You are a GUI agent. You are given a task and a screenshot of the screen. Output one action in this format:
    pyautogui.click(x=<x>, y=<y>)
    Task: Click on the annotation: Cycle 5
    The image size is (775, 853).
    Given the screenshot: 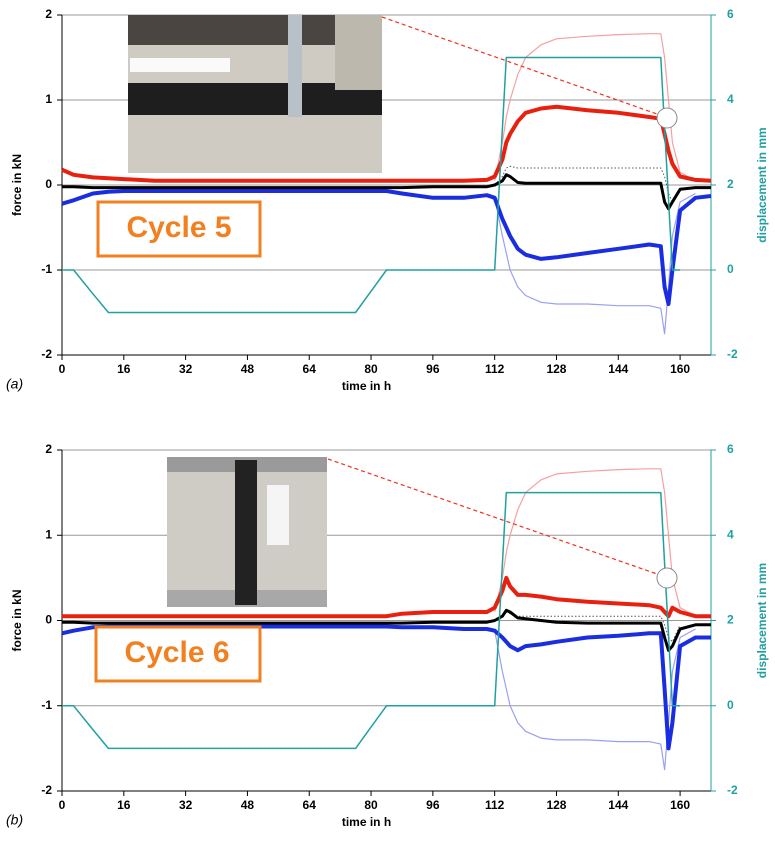 What is the action you would take?
    pyautogui.click(x=178, y=227)
    